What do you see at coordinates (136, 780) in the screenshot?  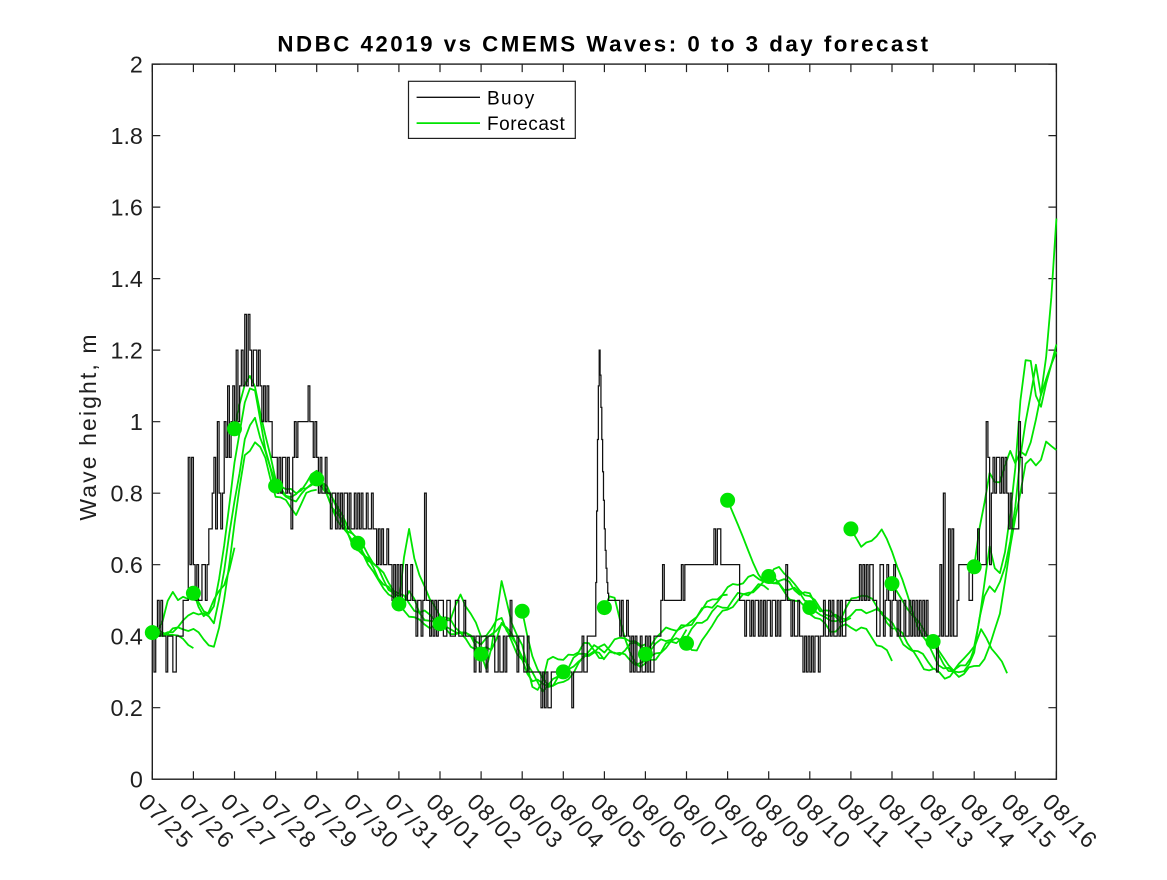 I see `svg-text: 0` at bounding box center [136, 780].